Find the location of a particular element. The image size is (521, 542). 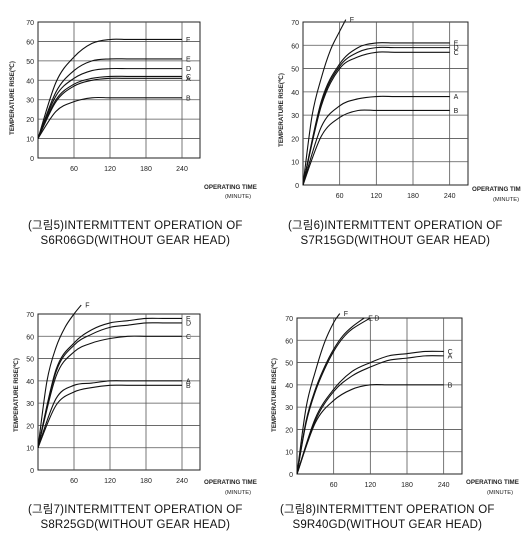

chart4-plot-frame is located at coordinates (379, 396).